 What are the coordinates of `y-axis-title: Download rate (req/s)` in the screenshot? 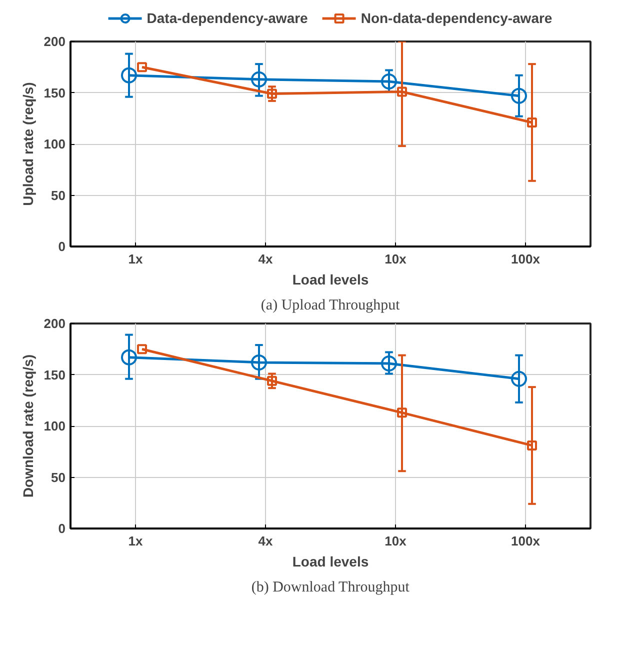 It's located at (28, 426).